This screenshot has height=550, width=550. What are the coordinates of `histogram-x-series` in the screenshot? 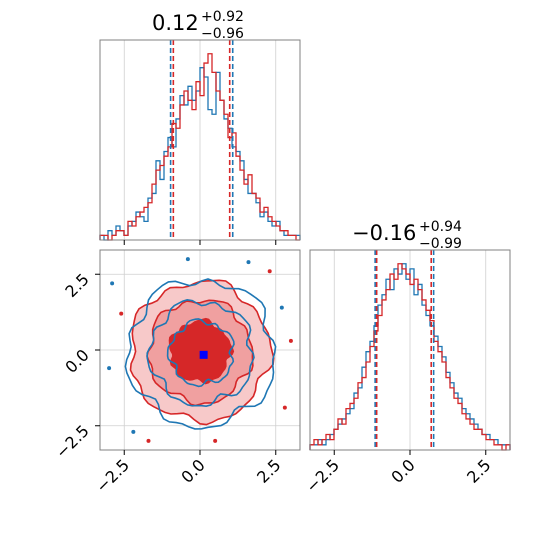 It's located at (200, 147).